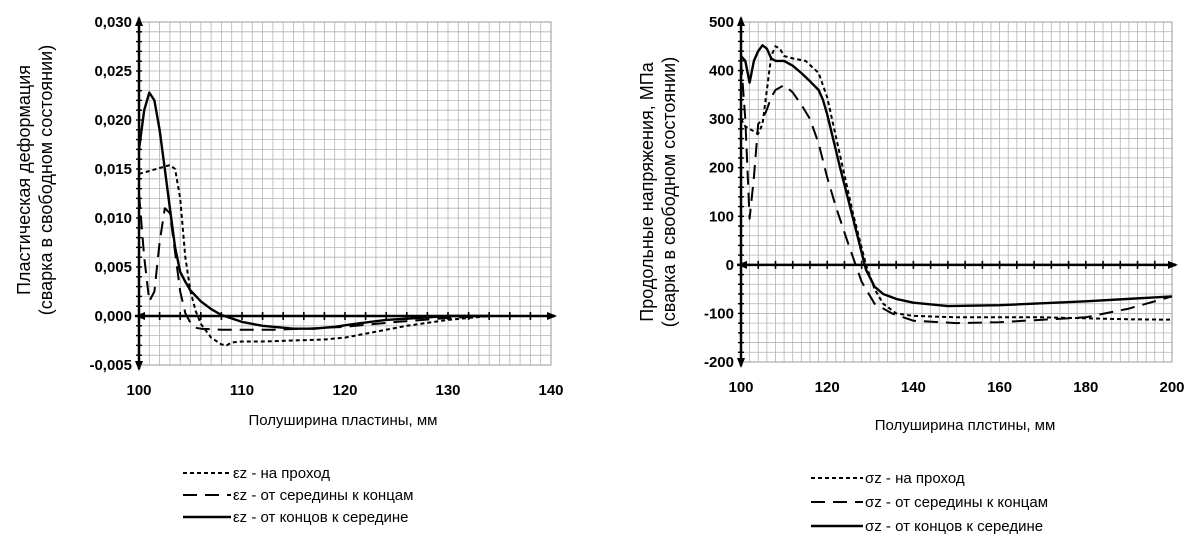  Describe the element at coordinates (721, 168) in the screenshot. I see `stress-y-tick-label: 200` at that location.